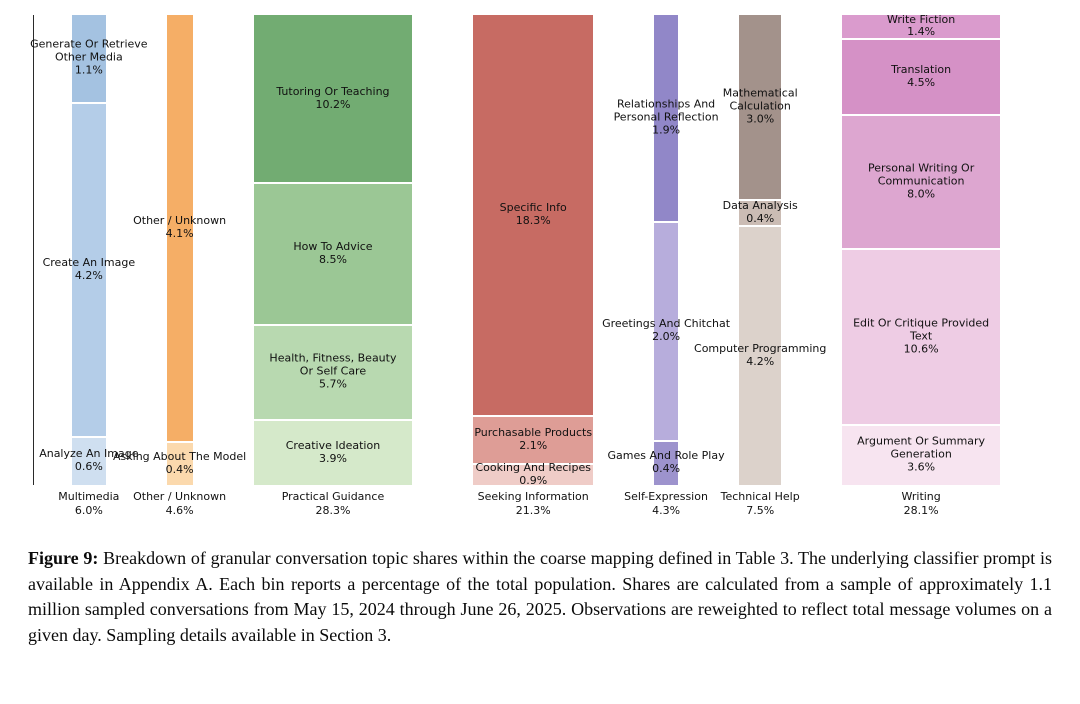 The width and height of the screenshot is (1080, 704). I want to click on segment-write-fiction: Write Fiction 1.4%, so click(921, 26).